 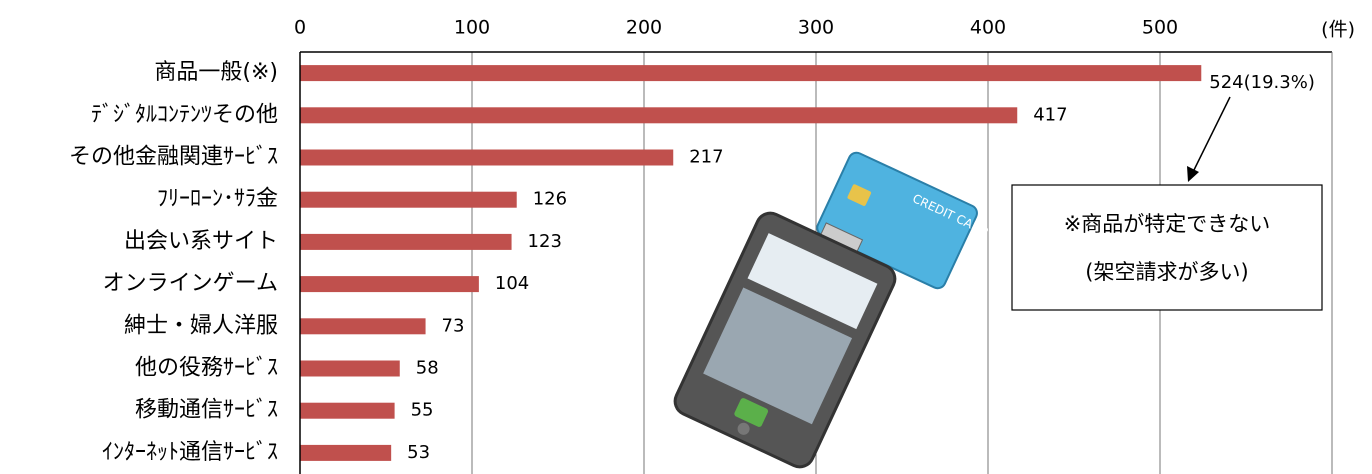 I want to click on value-label: 104, so click(x=512, y=283).